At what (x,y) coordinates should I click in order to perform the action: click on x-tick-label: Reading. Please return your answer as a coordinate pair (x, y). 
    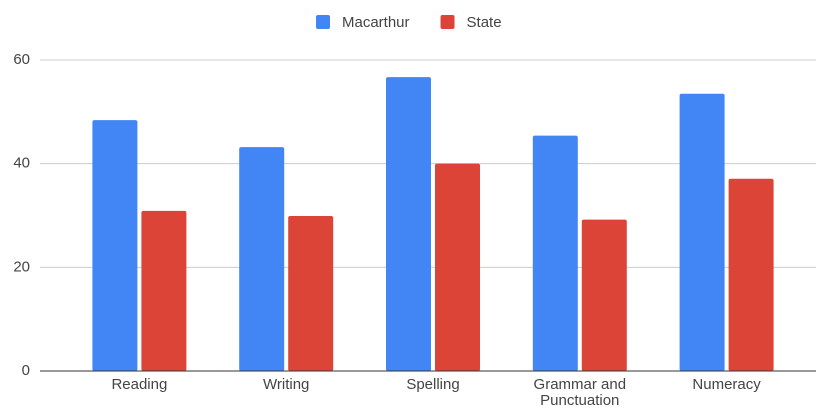
    Looking at the image, I should click on (139, 384).